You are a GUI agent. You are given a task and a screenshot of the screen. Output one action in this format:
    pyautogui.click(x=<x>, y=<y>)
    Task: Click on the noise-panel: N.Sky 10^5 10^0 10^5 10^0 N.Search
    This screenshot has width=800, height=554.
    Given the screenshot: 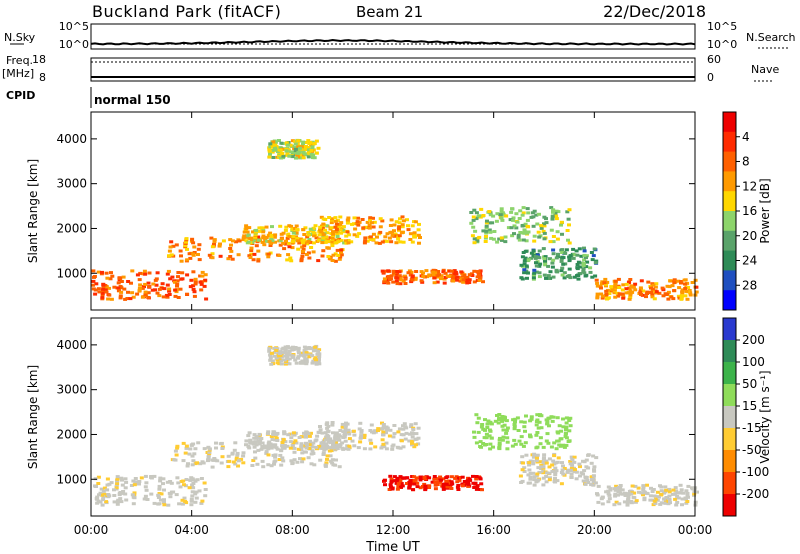 What is the action you would take?
    pyautogui.click(x=400, y=35)
    